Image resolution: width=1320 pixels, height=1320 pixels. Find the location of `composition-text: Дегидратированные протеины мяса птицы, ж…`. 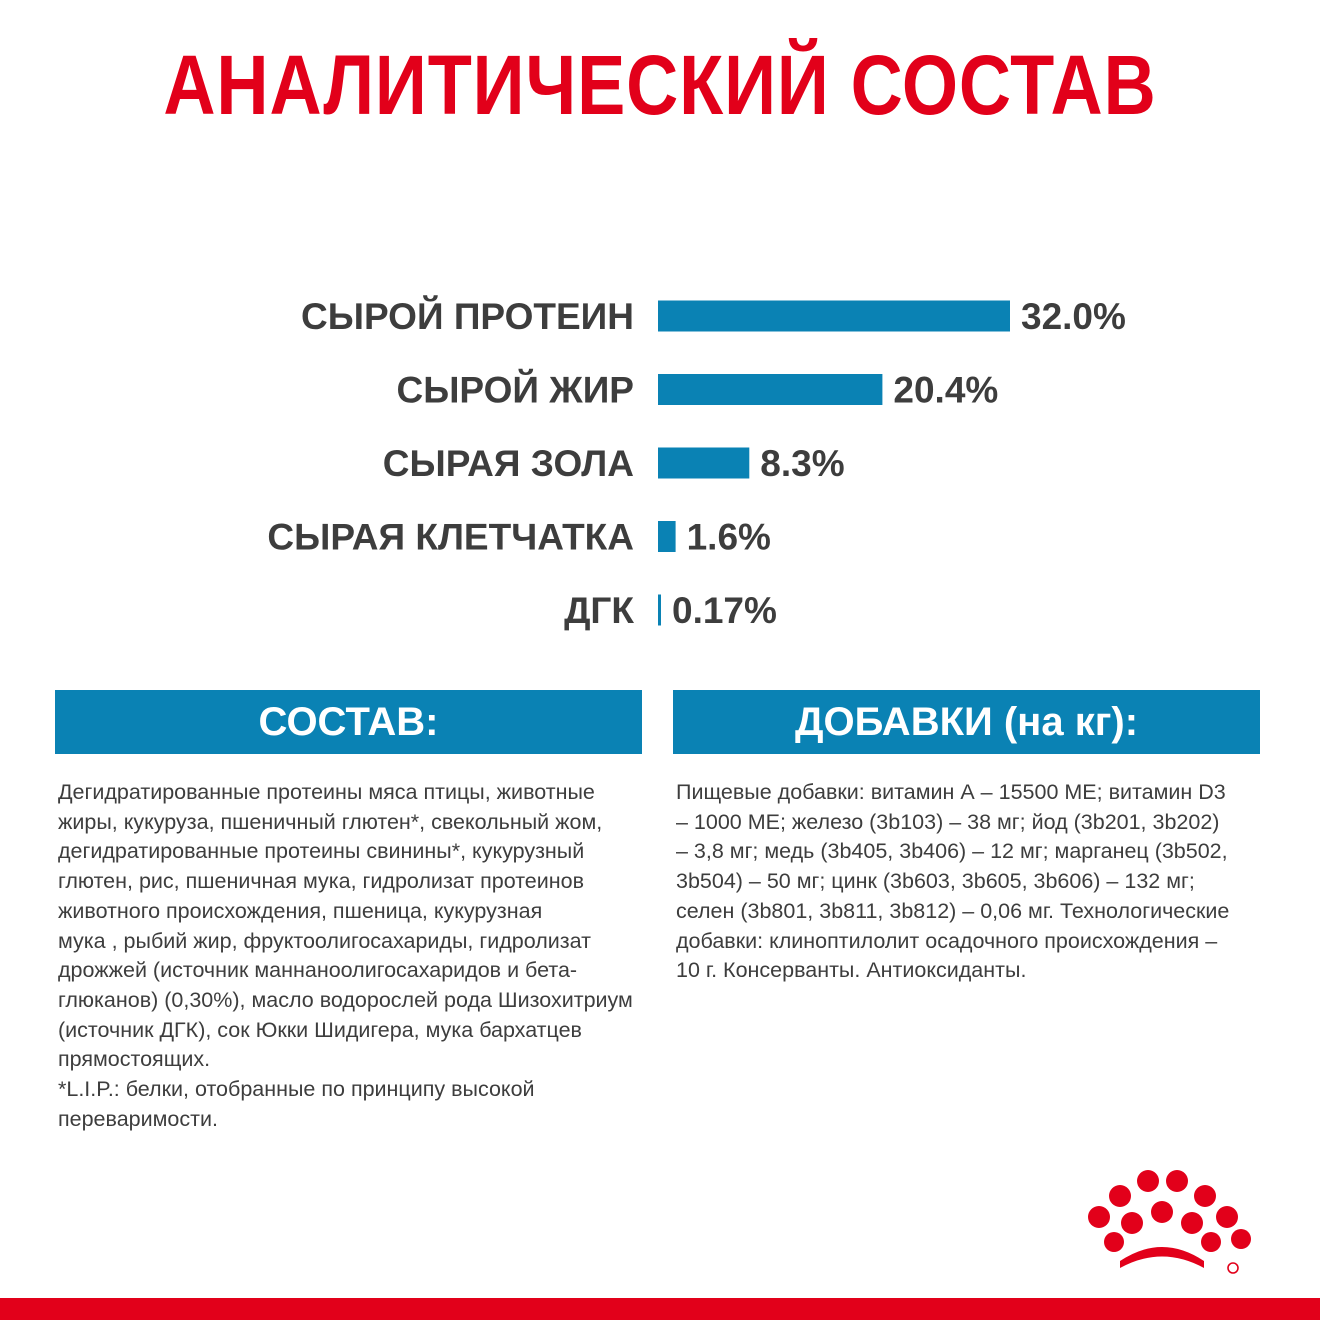

composition-text: Дегидратированные протеины мяса птицы, ж… is located at coordinates (345, 955).